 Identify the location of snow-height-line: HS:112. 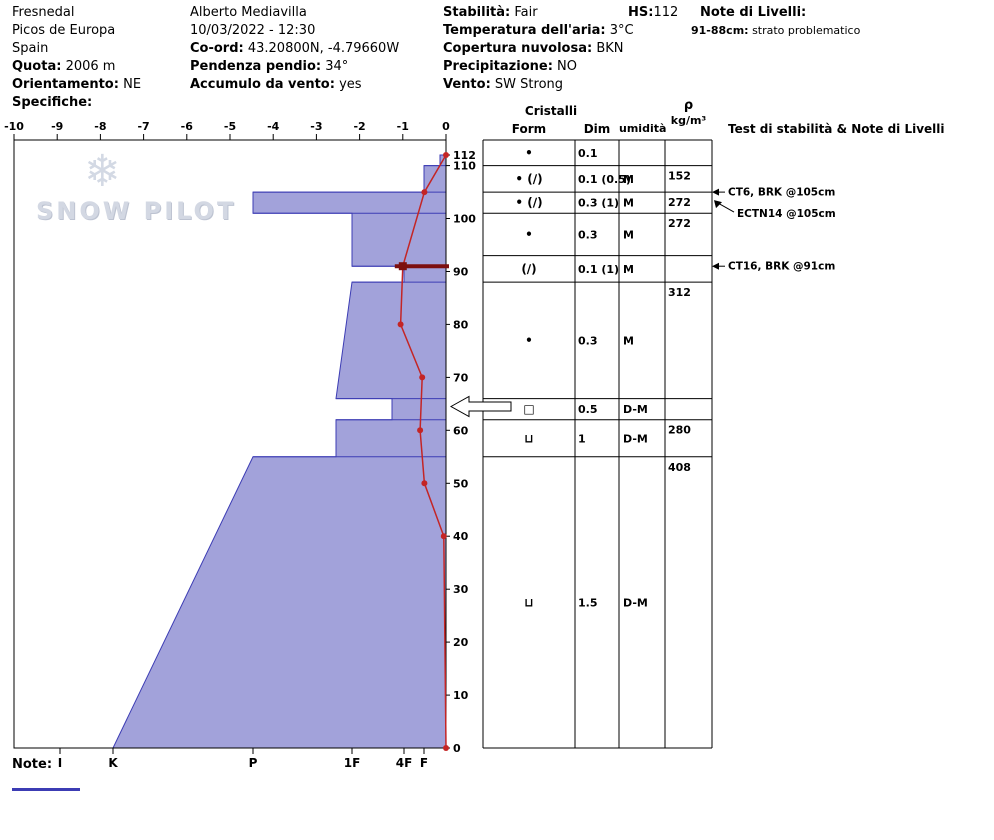
(653, 13).